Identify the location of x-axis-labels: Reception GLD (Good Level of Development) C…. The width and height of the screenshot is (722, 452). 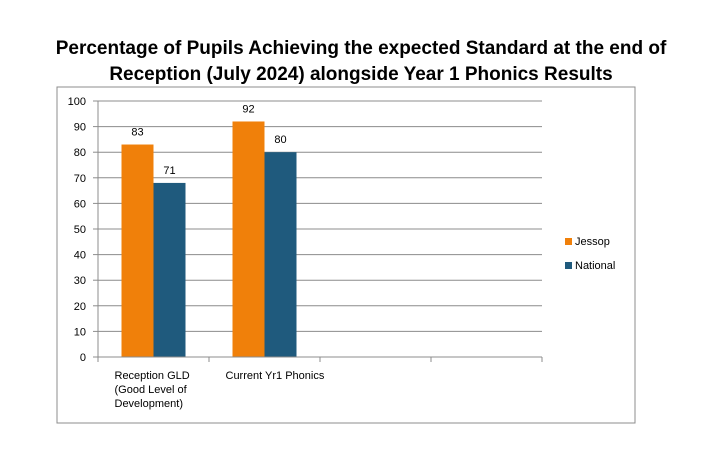
(220, 390).